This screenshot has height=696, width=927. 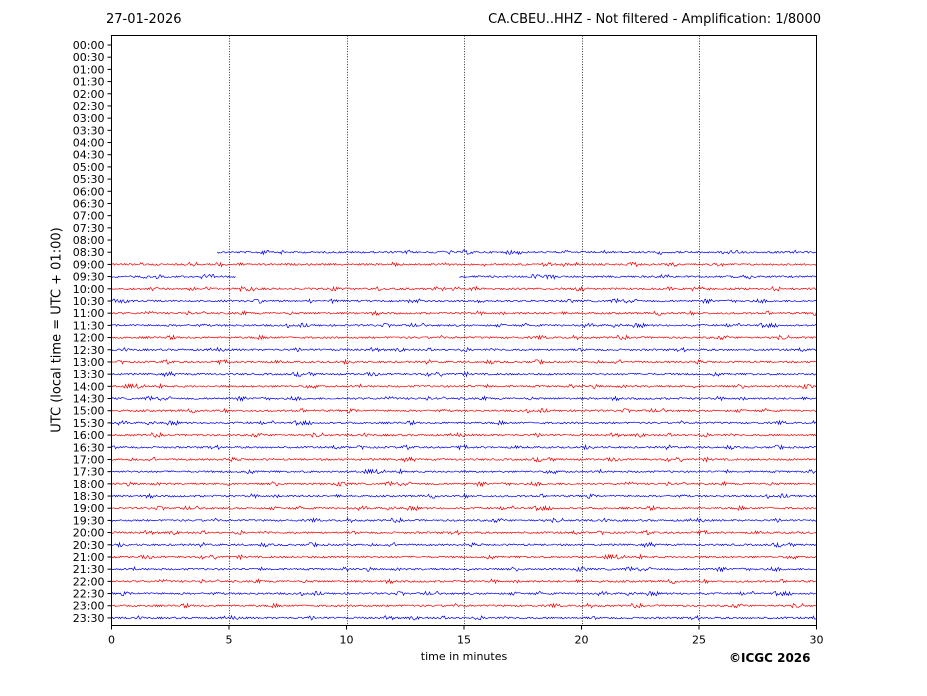 What do you see at coordinates (89, 594) in the screenshot?
I see `y-tick-label: 22:30` at bounding box center [89, 594].